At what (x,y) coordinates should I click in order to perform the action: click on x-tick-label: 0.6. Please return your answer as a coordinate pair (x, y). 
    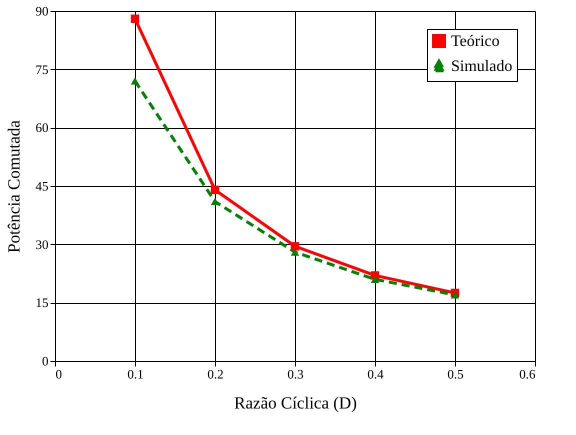
    Looking at the image, I should click on (527, 374).